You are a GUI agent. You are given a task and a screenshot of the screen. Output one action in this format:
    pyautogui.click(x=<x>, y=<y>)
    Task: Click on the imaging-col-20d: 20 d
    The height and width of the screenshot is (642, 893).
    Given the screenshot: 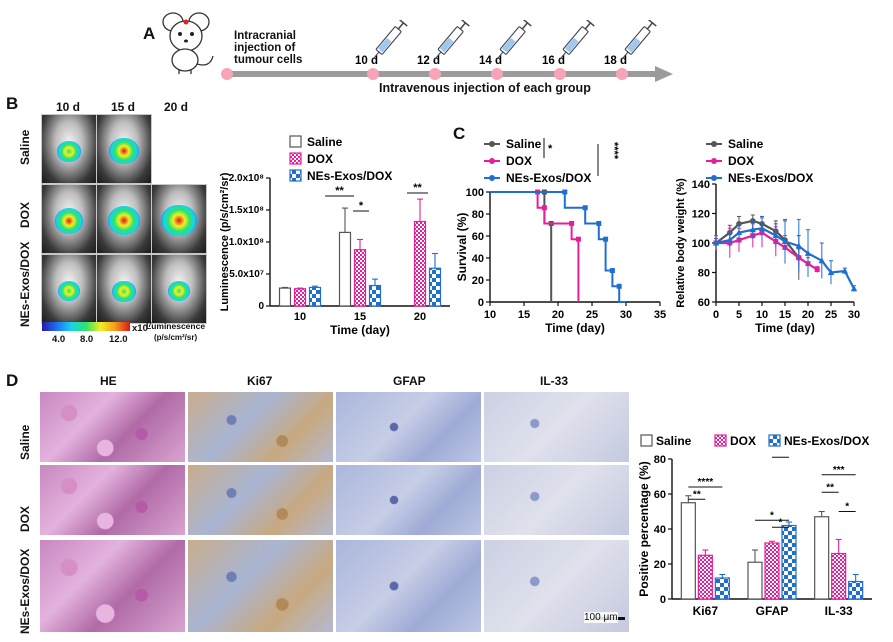 What is the action you would take?
    pyautogui.click(x=176, y=107)
    